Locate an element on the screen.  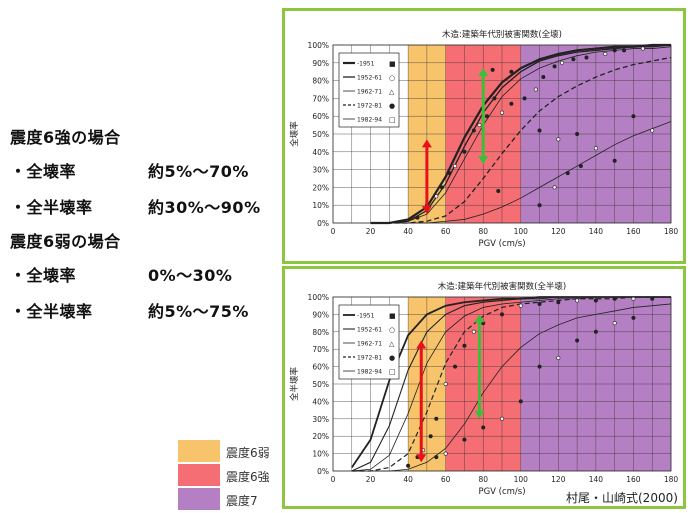
legend-swatch-6-upper is located at coordinates (199, 475).